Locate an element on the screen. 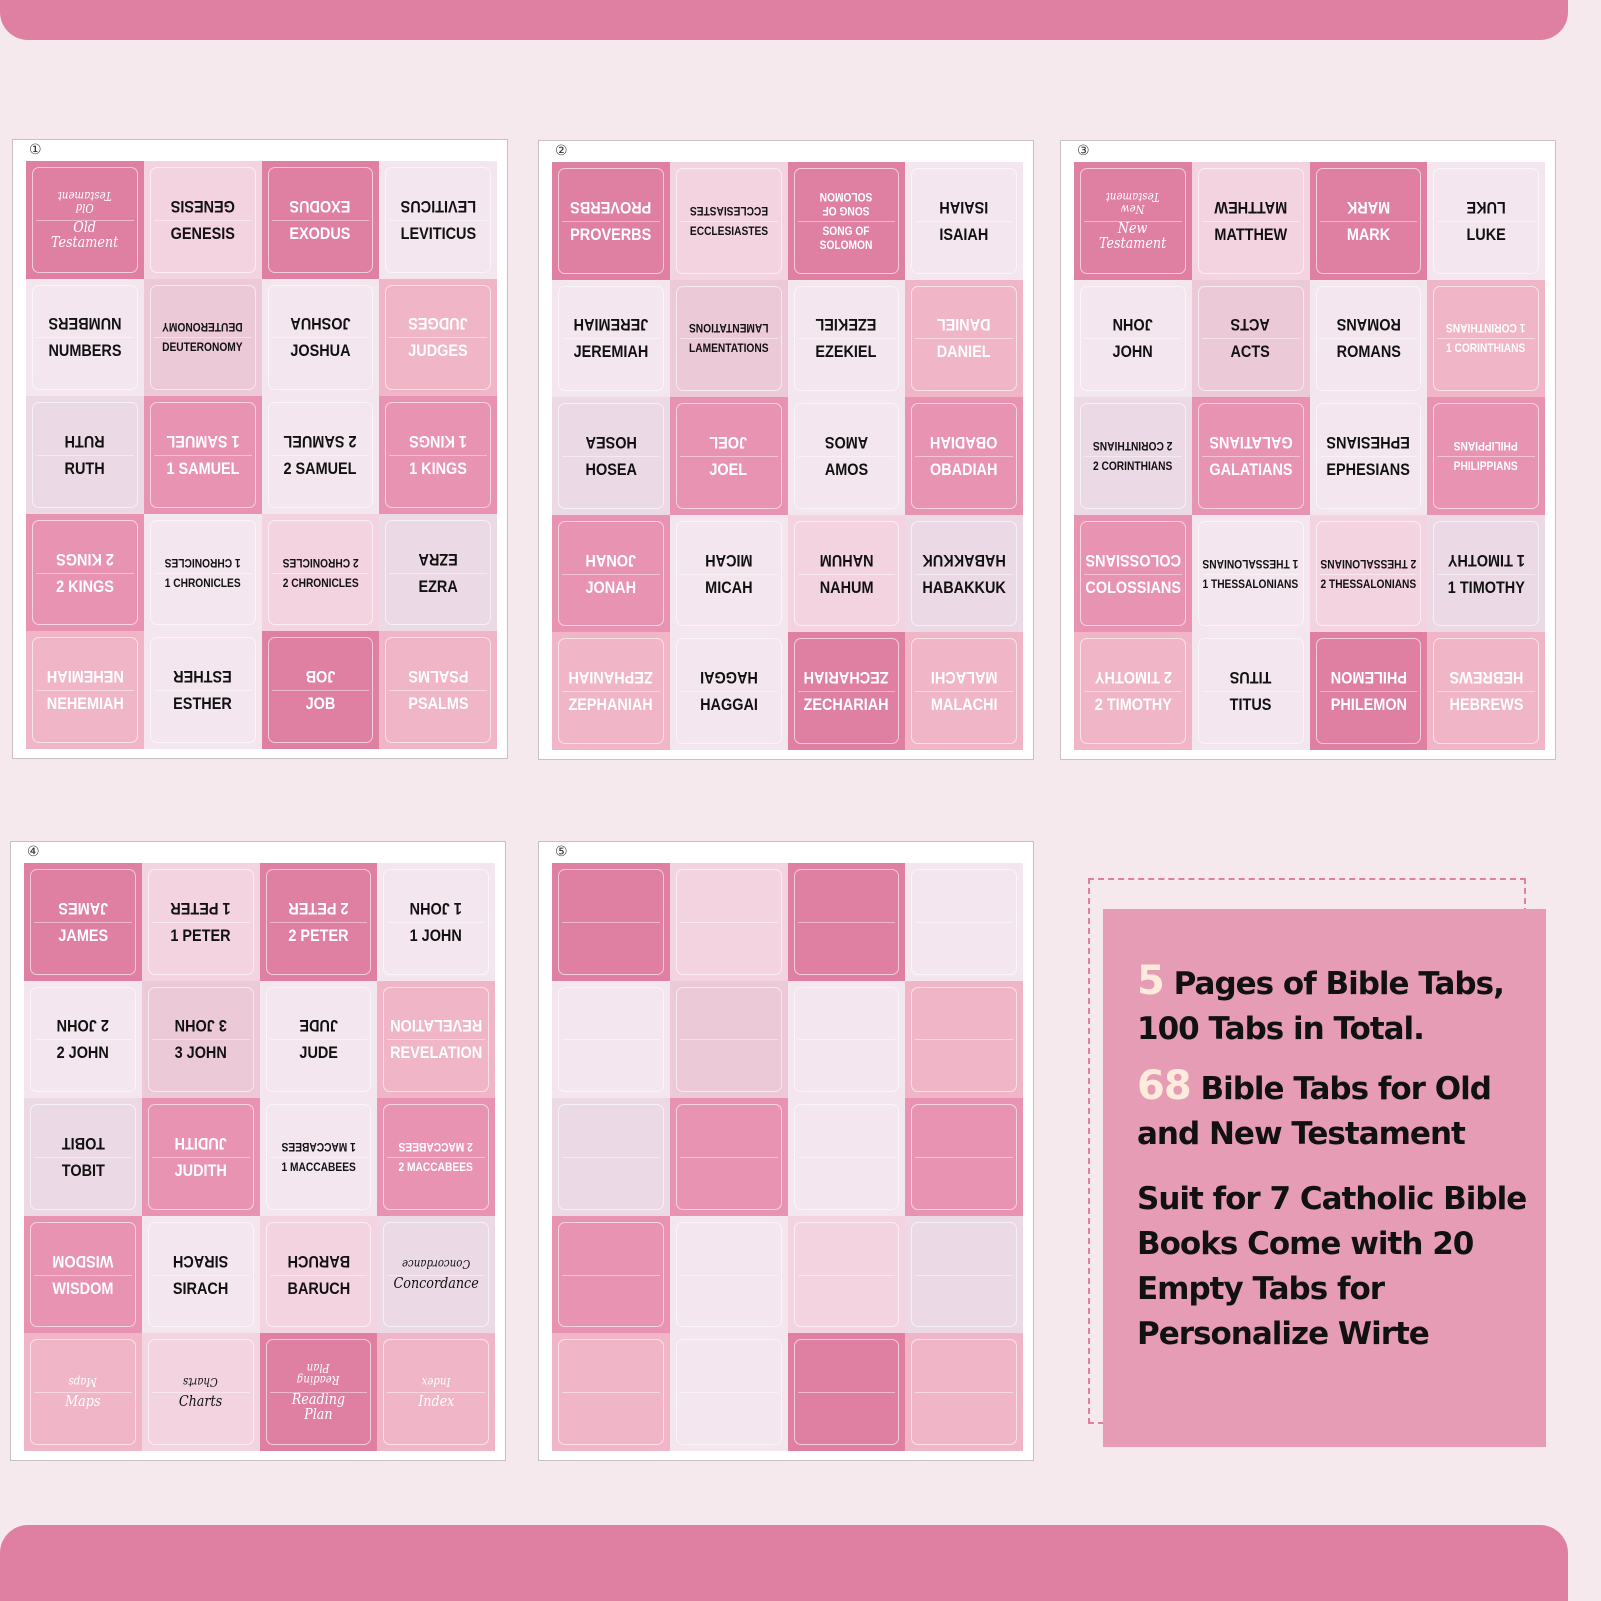  tab-label: 2 JOHN is located at coordinates (82, 1053).